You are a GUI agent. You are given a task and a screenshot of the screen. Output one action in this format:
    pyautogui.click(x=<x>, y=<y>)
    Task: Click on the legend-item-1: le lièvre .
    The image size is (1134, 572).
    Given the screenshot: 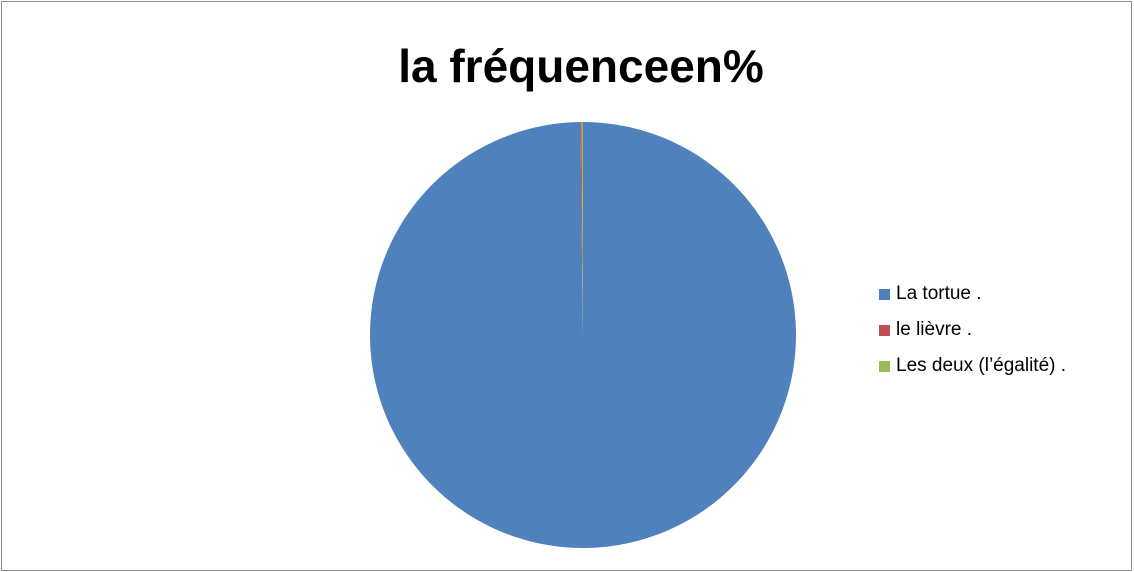 What is the action you would take?
    pyautogui.click(x=972, y=330)
    